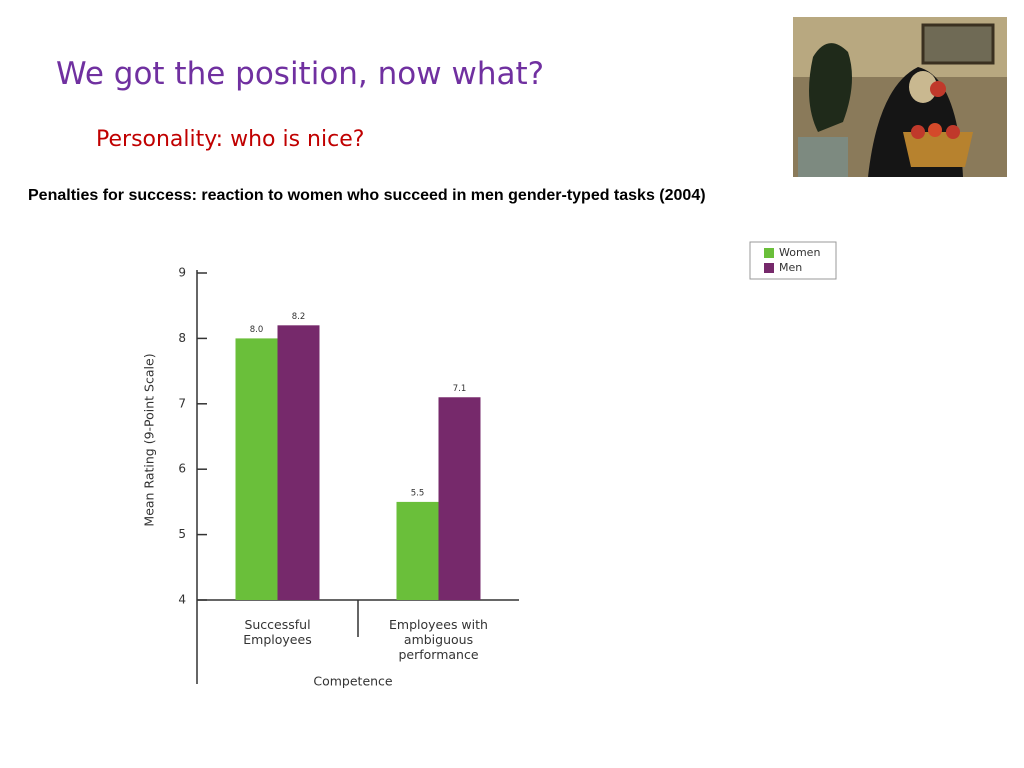  Describe the element at coordinates (182, 403) in the screenshot. I see `y-tick-label: 7` at that location.